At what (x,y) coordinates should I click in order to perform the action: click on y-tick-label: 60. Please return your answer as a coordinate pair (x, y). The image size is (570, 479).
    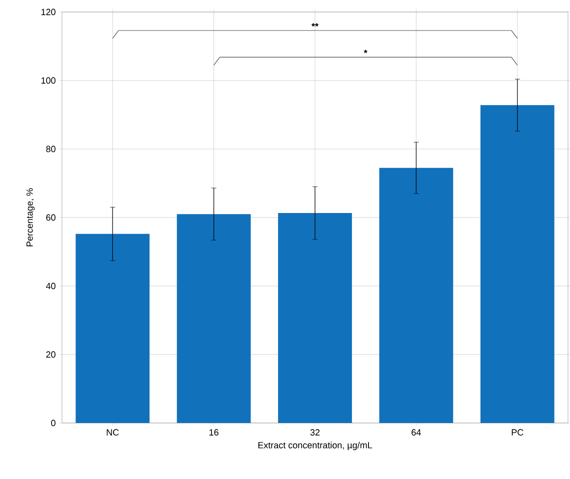
    Looking at the image, I should click on (51, 217).